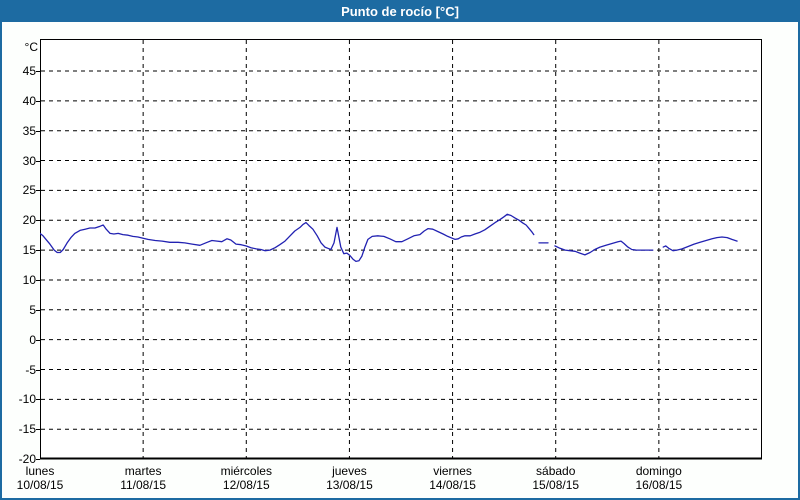 This screenshot has height=500, width=800. I want to click on y-tick-label: 5, so click(32, 309).